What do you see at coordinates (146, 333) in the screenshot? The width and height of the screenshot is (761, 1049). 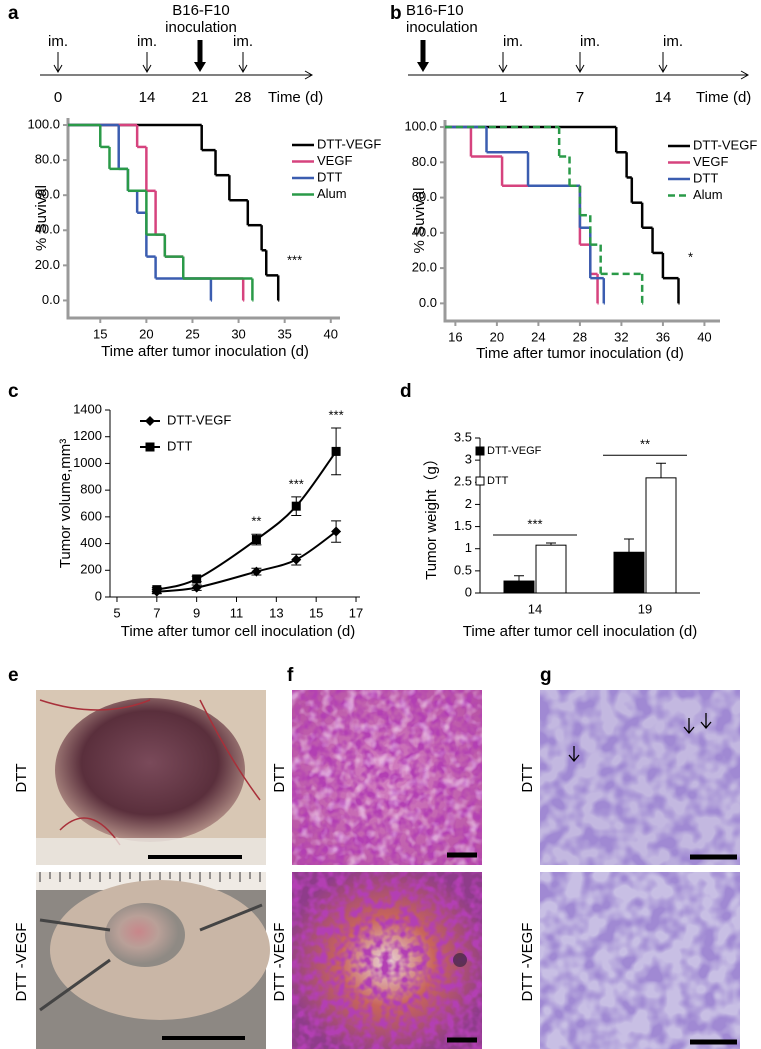 I see `x-tick-label: 20` at bounding box center [146, 333].